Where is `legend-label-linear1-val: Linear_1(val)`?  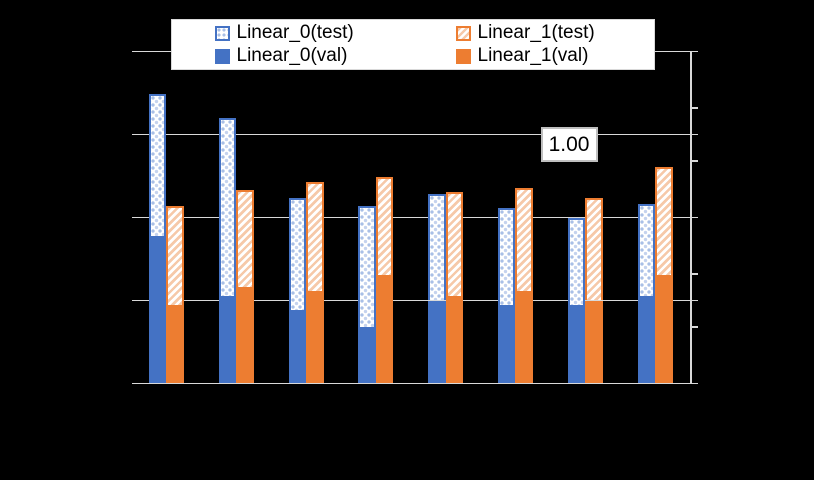 legend-label-linear1-val: Linear_1(val) is located at coordinates (533, 55).